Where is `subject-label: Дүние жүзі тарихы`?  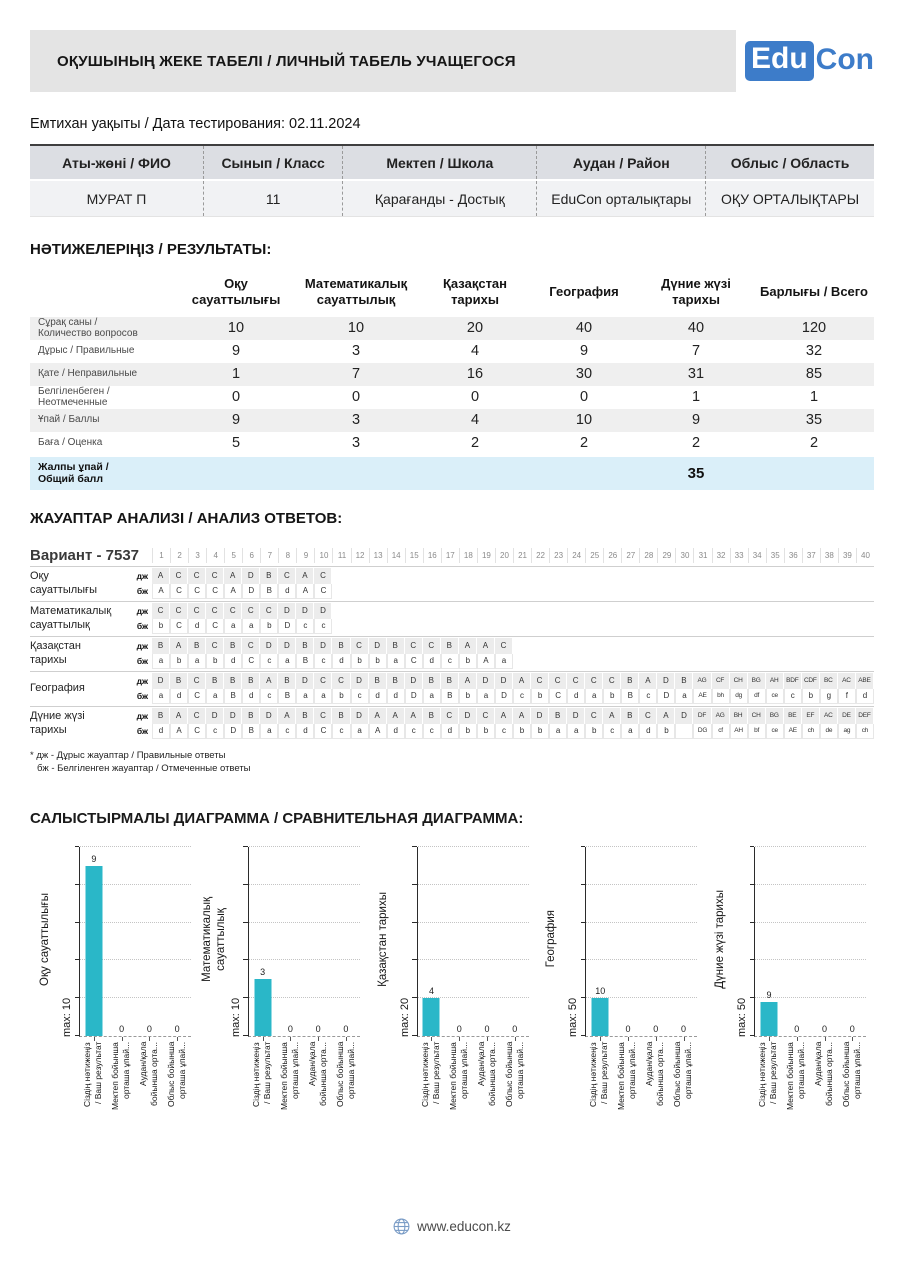
subject-label: Дүние жүзі тарихы is located at coordinates (57, 722).